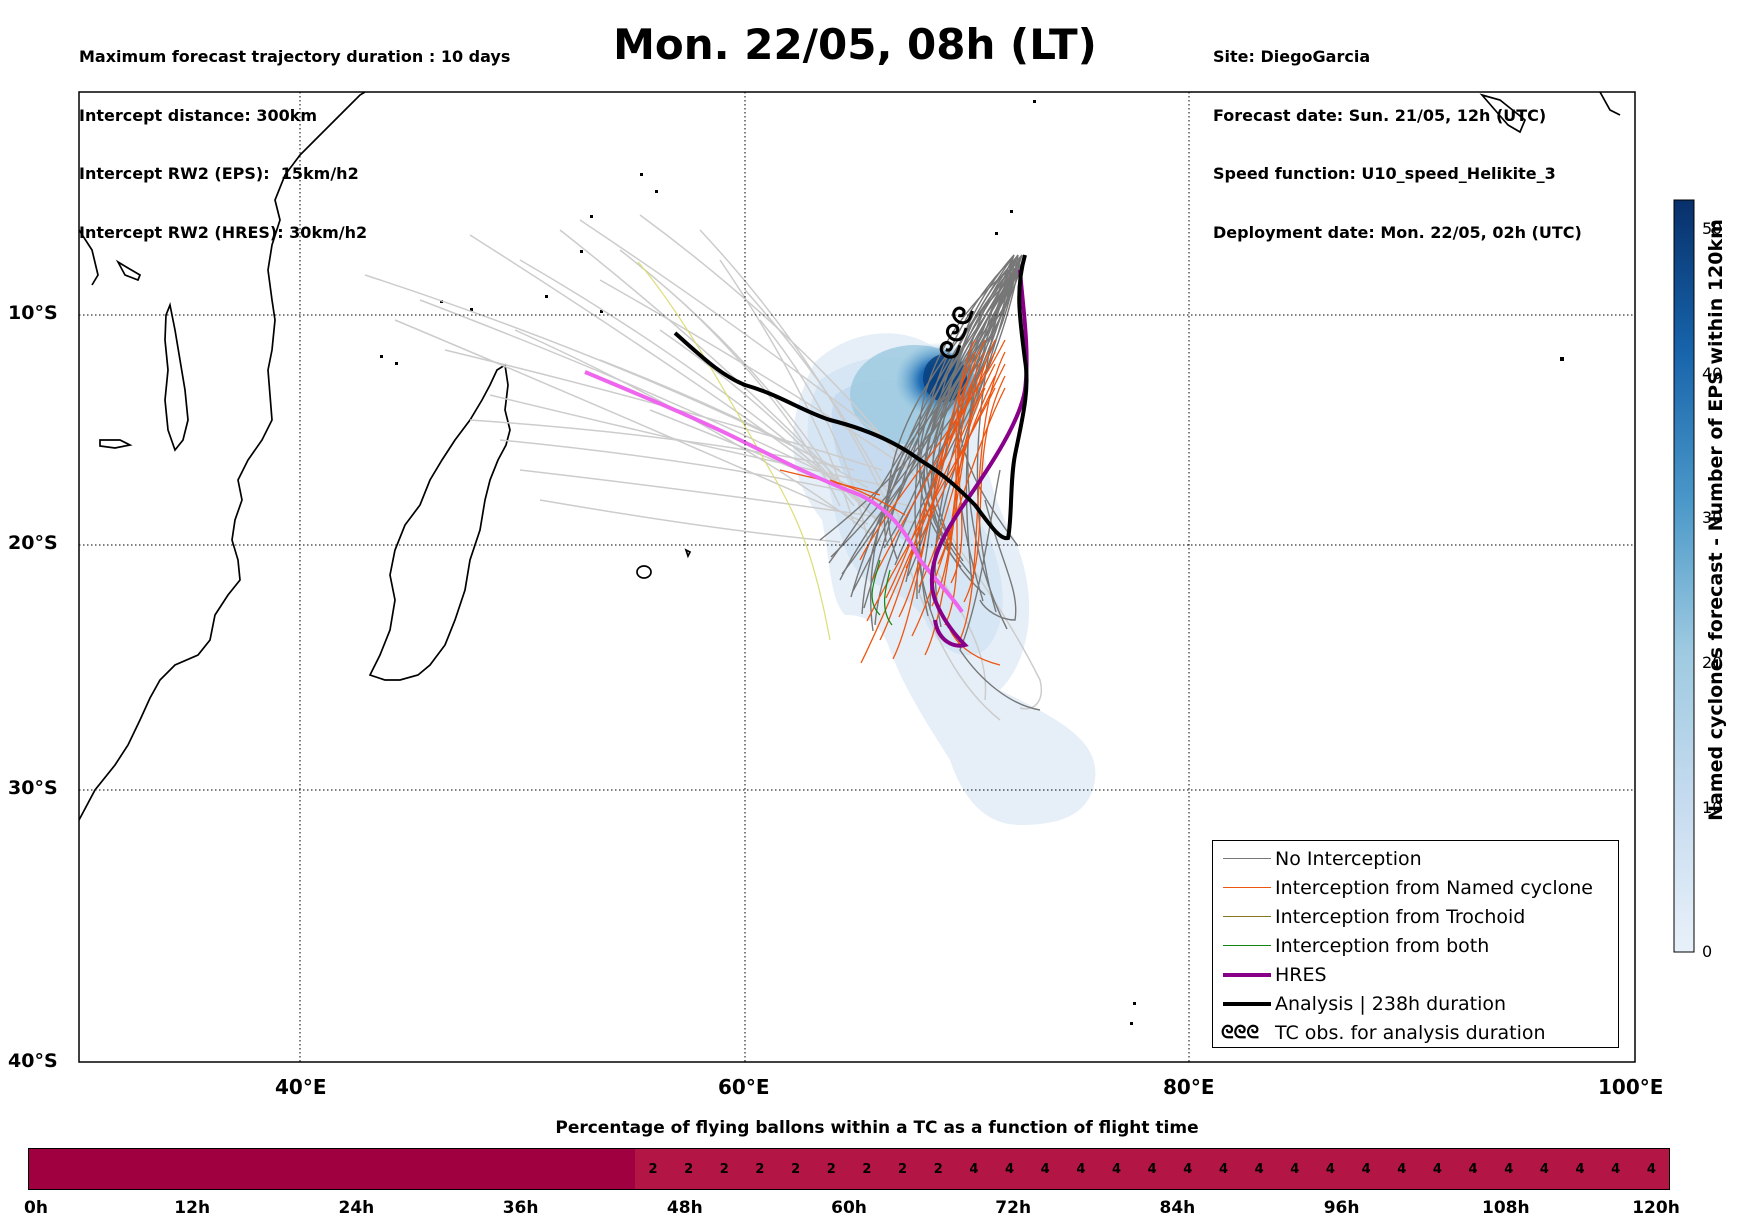 This screenshot has height=1223, width=1754. I want to click on colorbar-tick: 30, so click(1712, 517).